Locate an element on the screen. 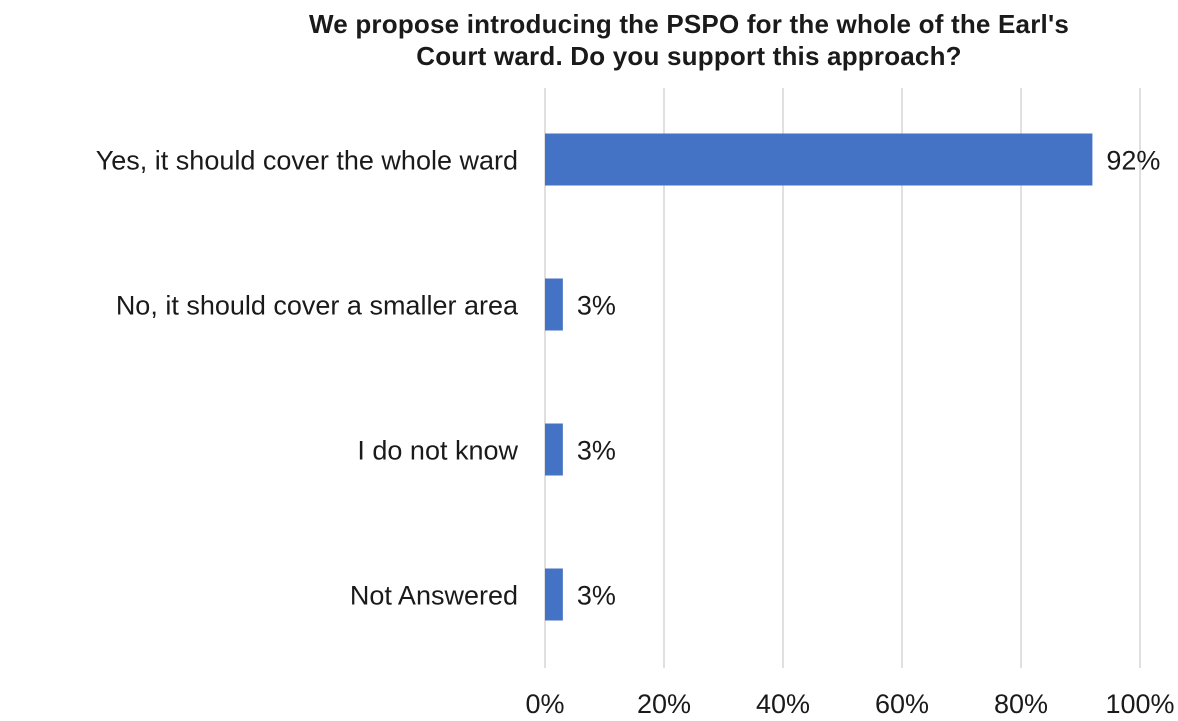 The image size is (1178, 721). x-tick-label: 20% is located at coordinates (664, 704).